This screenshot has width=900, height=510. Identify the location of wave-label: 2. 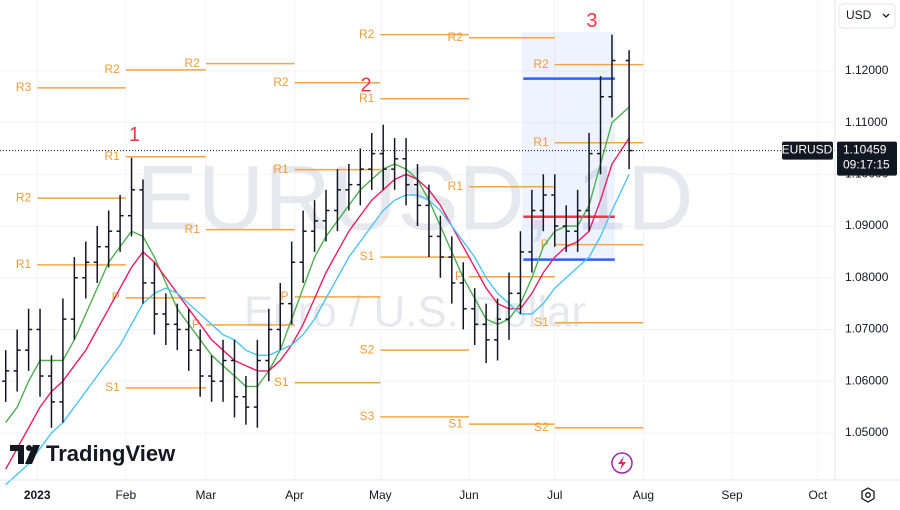
(365, 86).